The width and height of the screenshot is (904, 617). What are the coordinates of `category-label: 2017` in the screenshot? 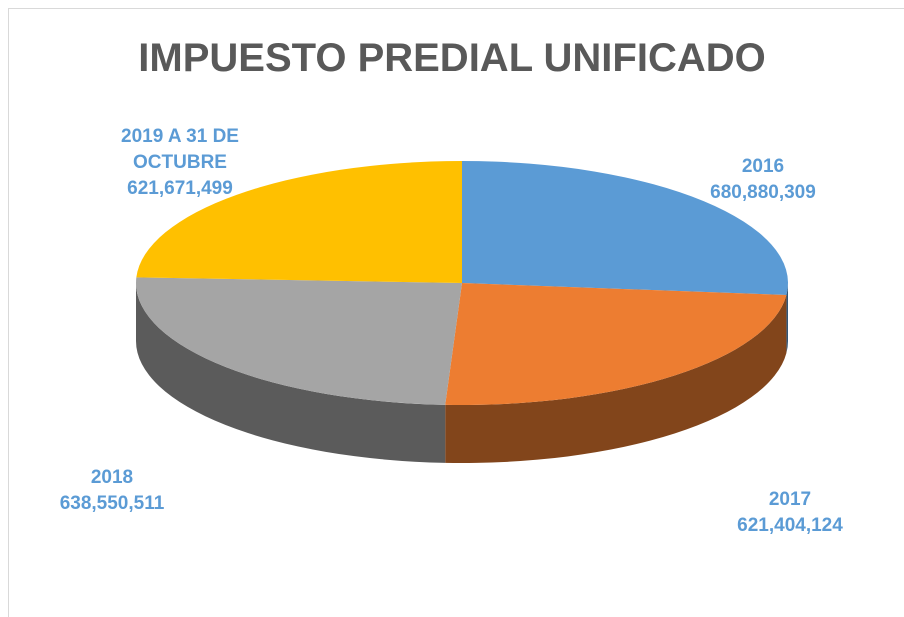 It's located at (790, 499).